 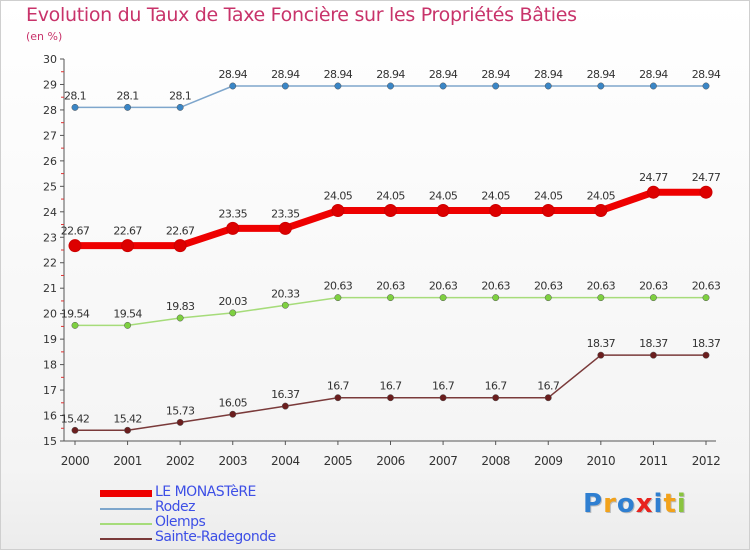 I want to click on data-label: 15.73, so click(x=180, y=410).